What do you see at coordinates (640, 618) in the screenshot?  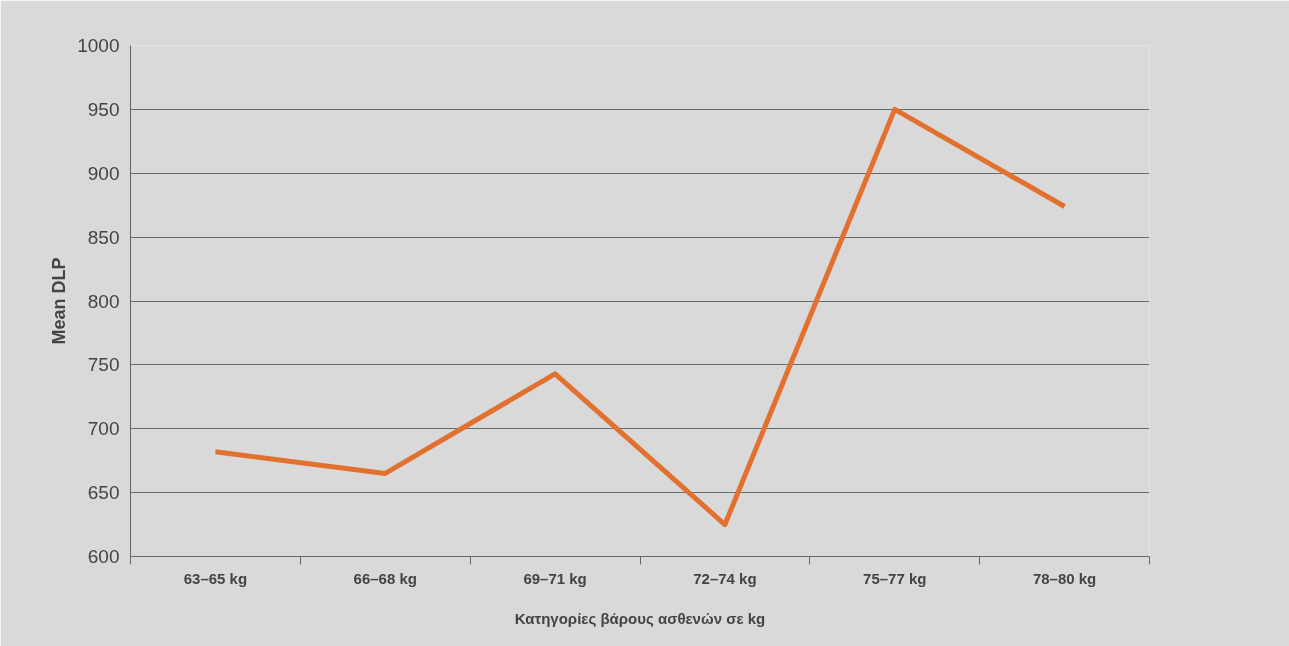 I see `x-axis-title: Κατηγορίες βάρους ασθενών σε kg` at bounding box center [640, 618].